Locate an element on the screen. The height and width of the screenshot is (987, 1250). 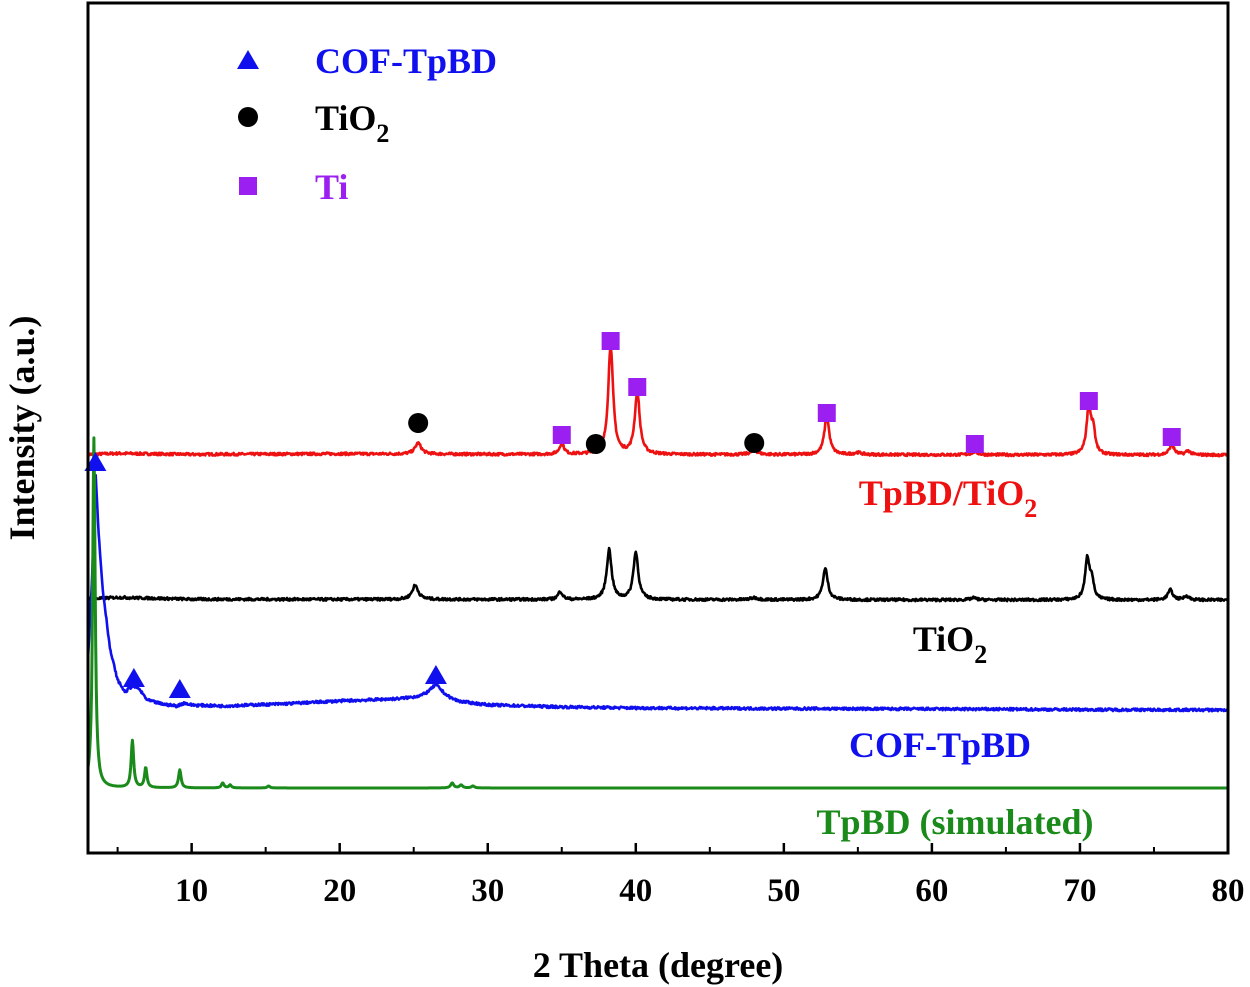
x-tick-label: 70 is located at coordinates (1079, 891).